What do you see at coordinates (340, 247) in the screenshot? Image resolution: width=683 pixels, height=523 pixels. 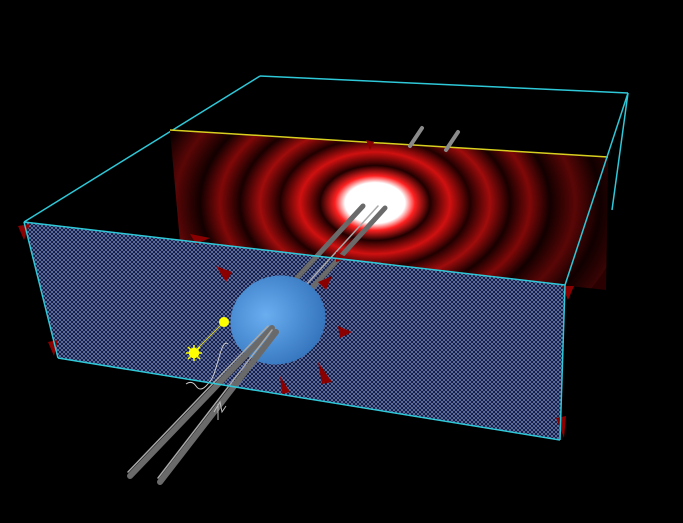 I see `rod-middle` at bounding box center [340, 247].